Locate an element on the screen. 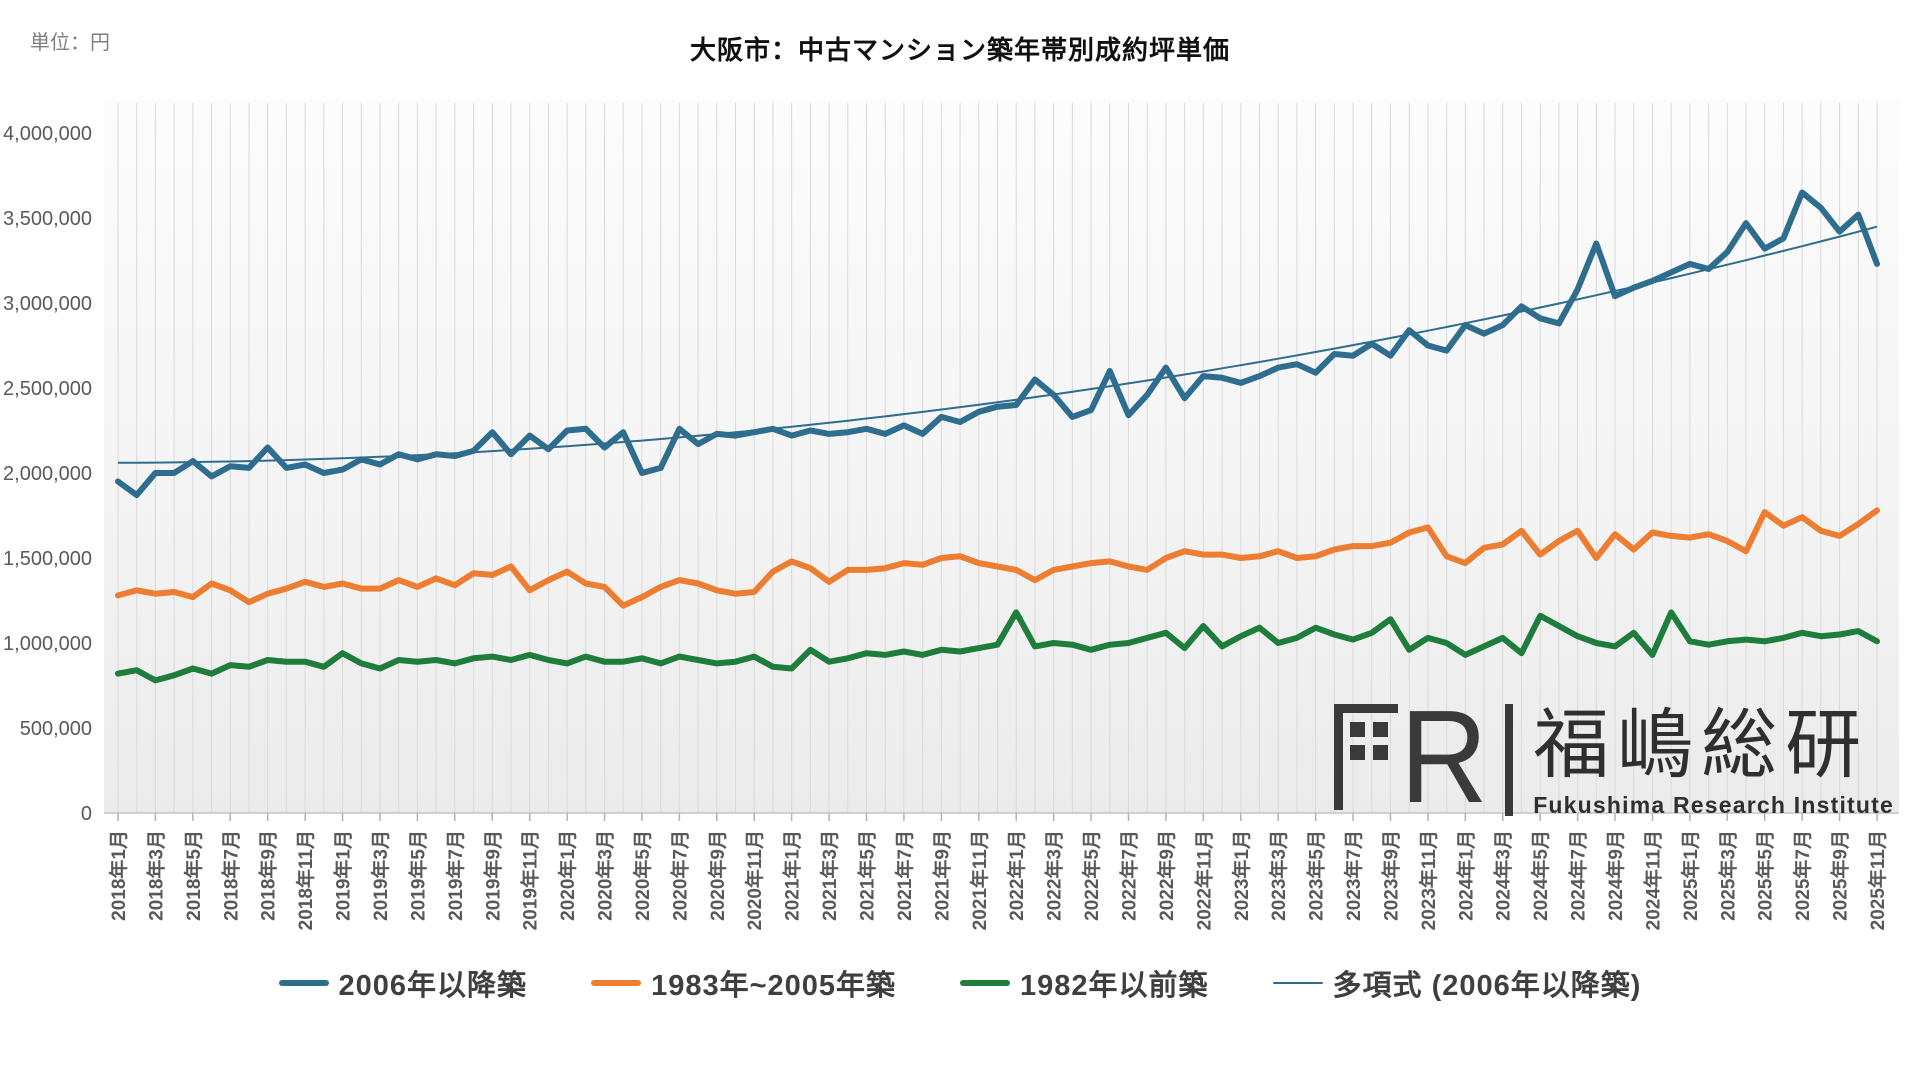 Image resolution: width=1920 pixels, height=1080 pixels. svg-text: 2020年5月 is located at coordinates (642, 875).